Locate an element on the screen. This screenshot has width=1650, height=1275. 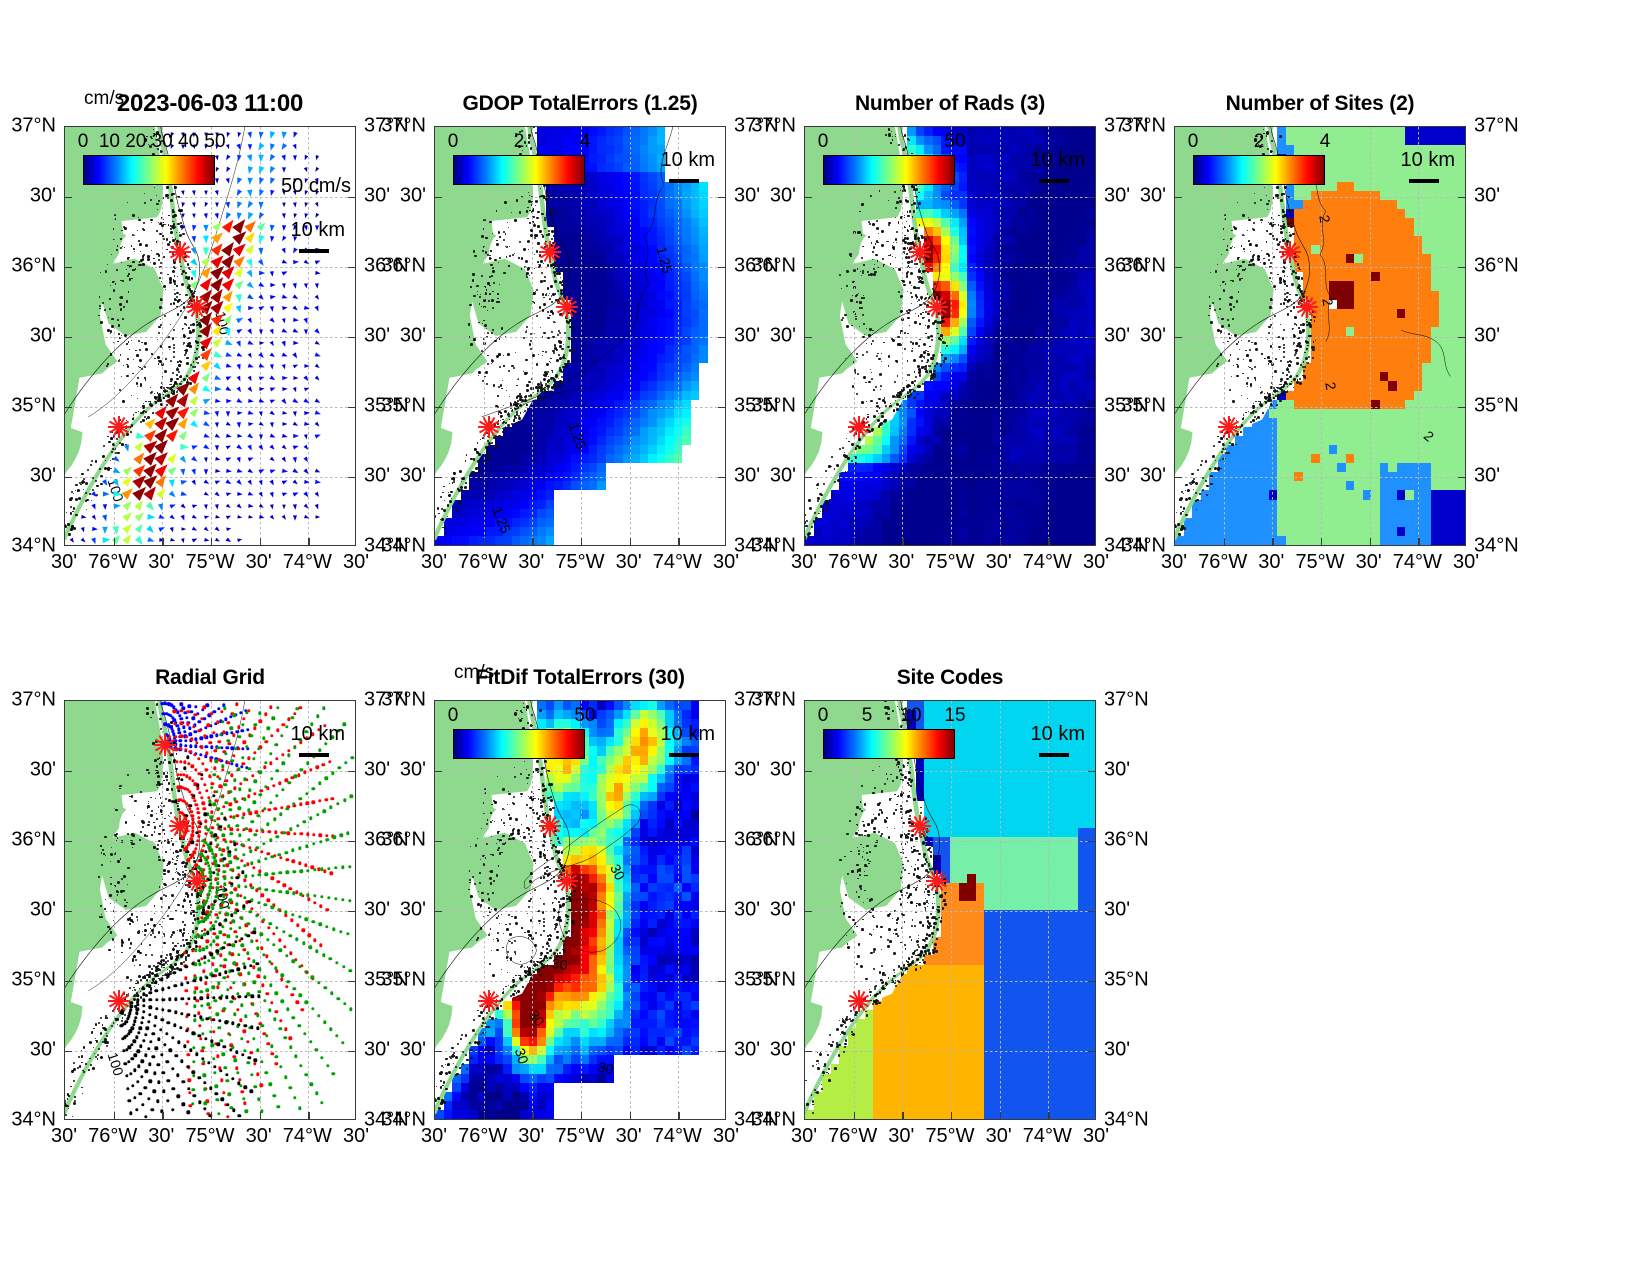
y-axis-label-right: 34°N is located at coordinates (1496, 546).